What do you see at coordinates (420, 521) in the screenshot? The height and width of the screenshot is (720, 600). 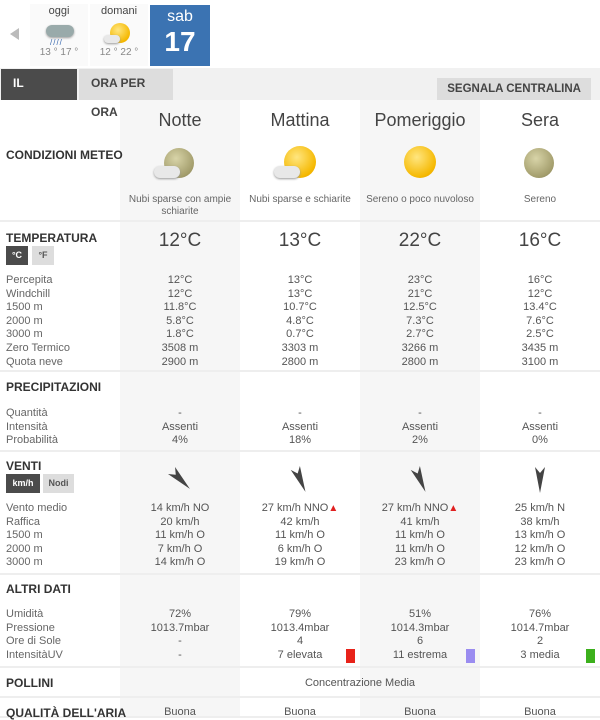 I see `value: 41 km/h` at bounding box center [420, 521].